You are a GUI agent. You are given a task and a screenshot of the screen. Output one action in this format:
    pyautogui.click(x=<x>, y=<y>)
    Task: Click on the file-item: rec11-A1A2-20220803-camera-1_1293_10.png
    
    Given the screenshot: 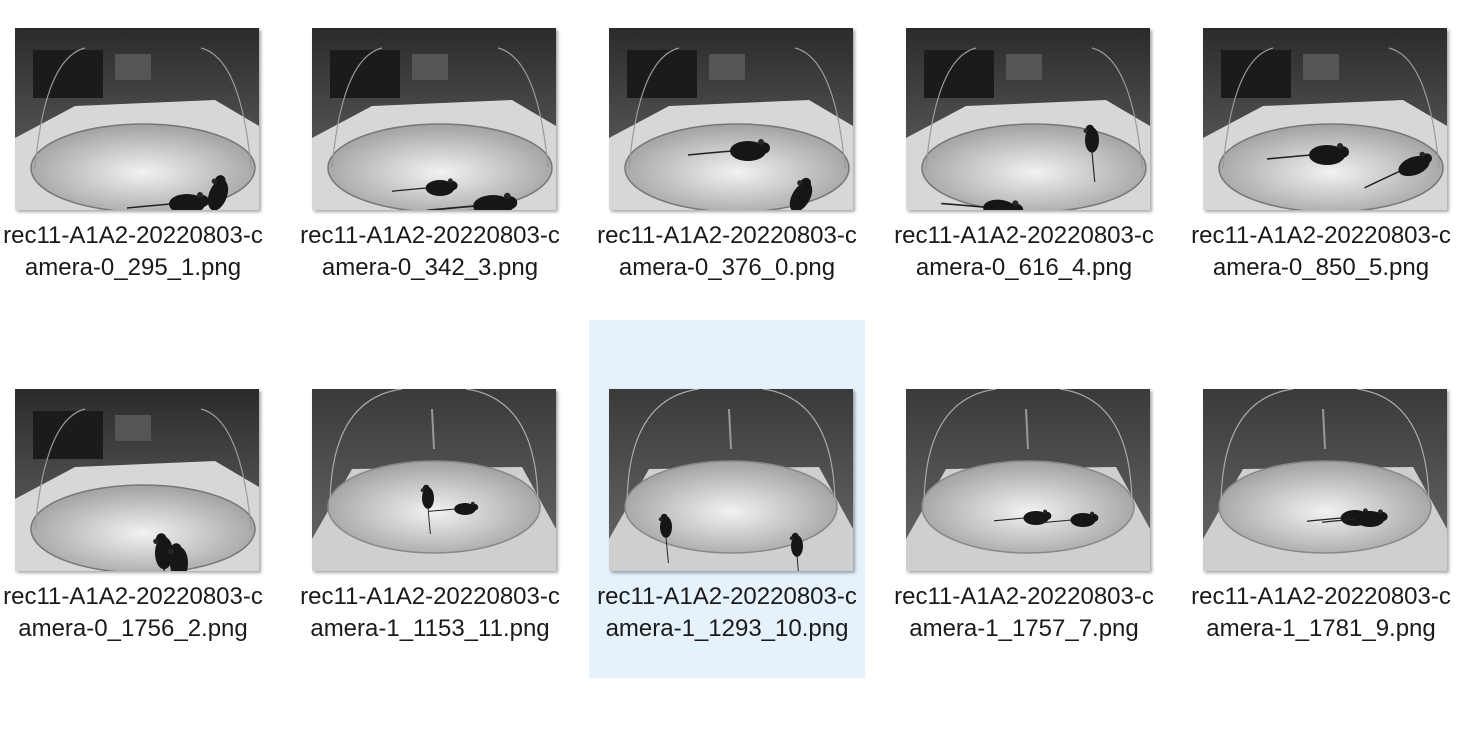 What is the action you would take?
    pyautogui.click(x=727, y=499)
    